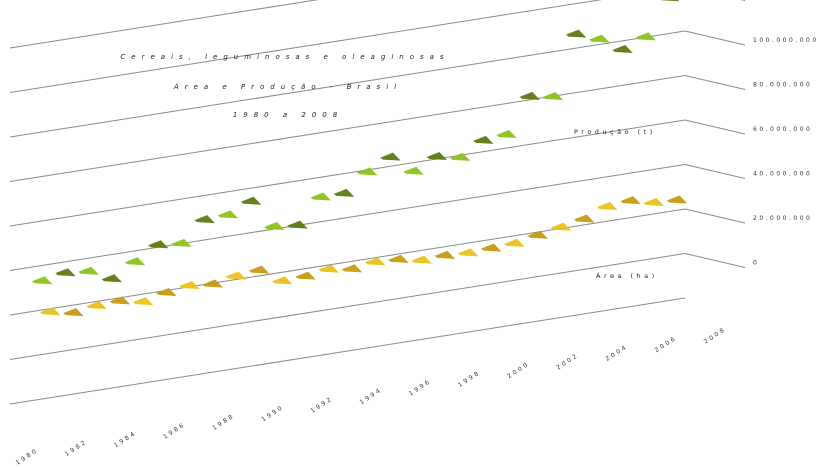 The height and width of the screenshot is (468, 824). I want to click on x-tick-label: 1996, so click(420, 388).